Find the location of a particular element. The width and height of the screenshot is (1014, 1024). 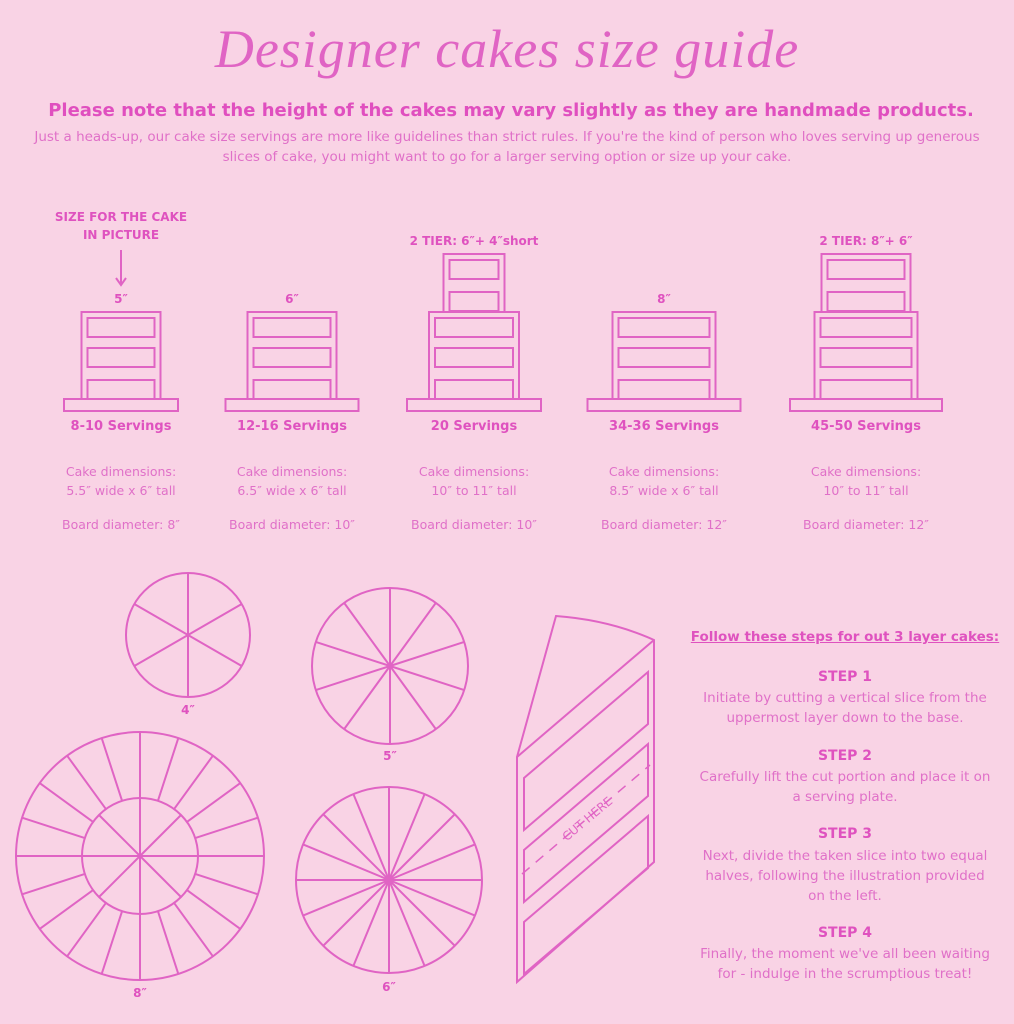

guide-label: 5″ is located at coordinates (390, 756).